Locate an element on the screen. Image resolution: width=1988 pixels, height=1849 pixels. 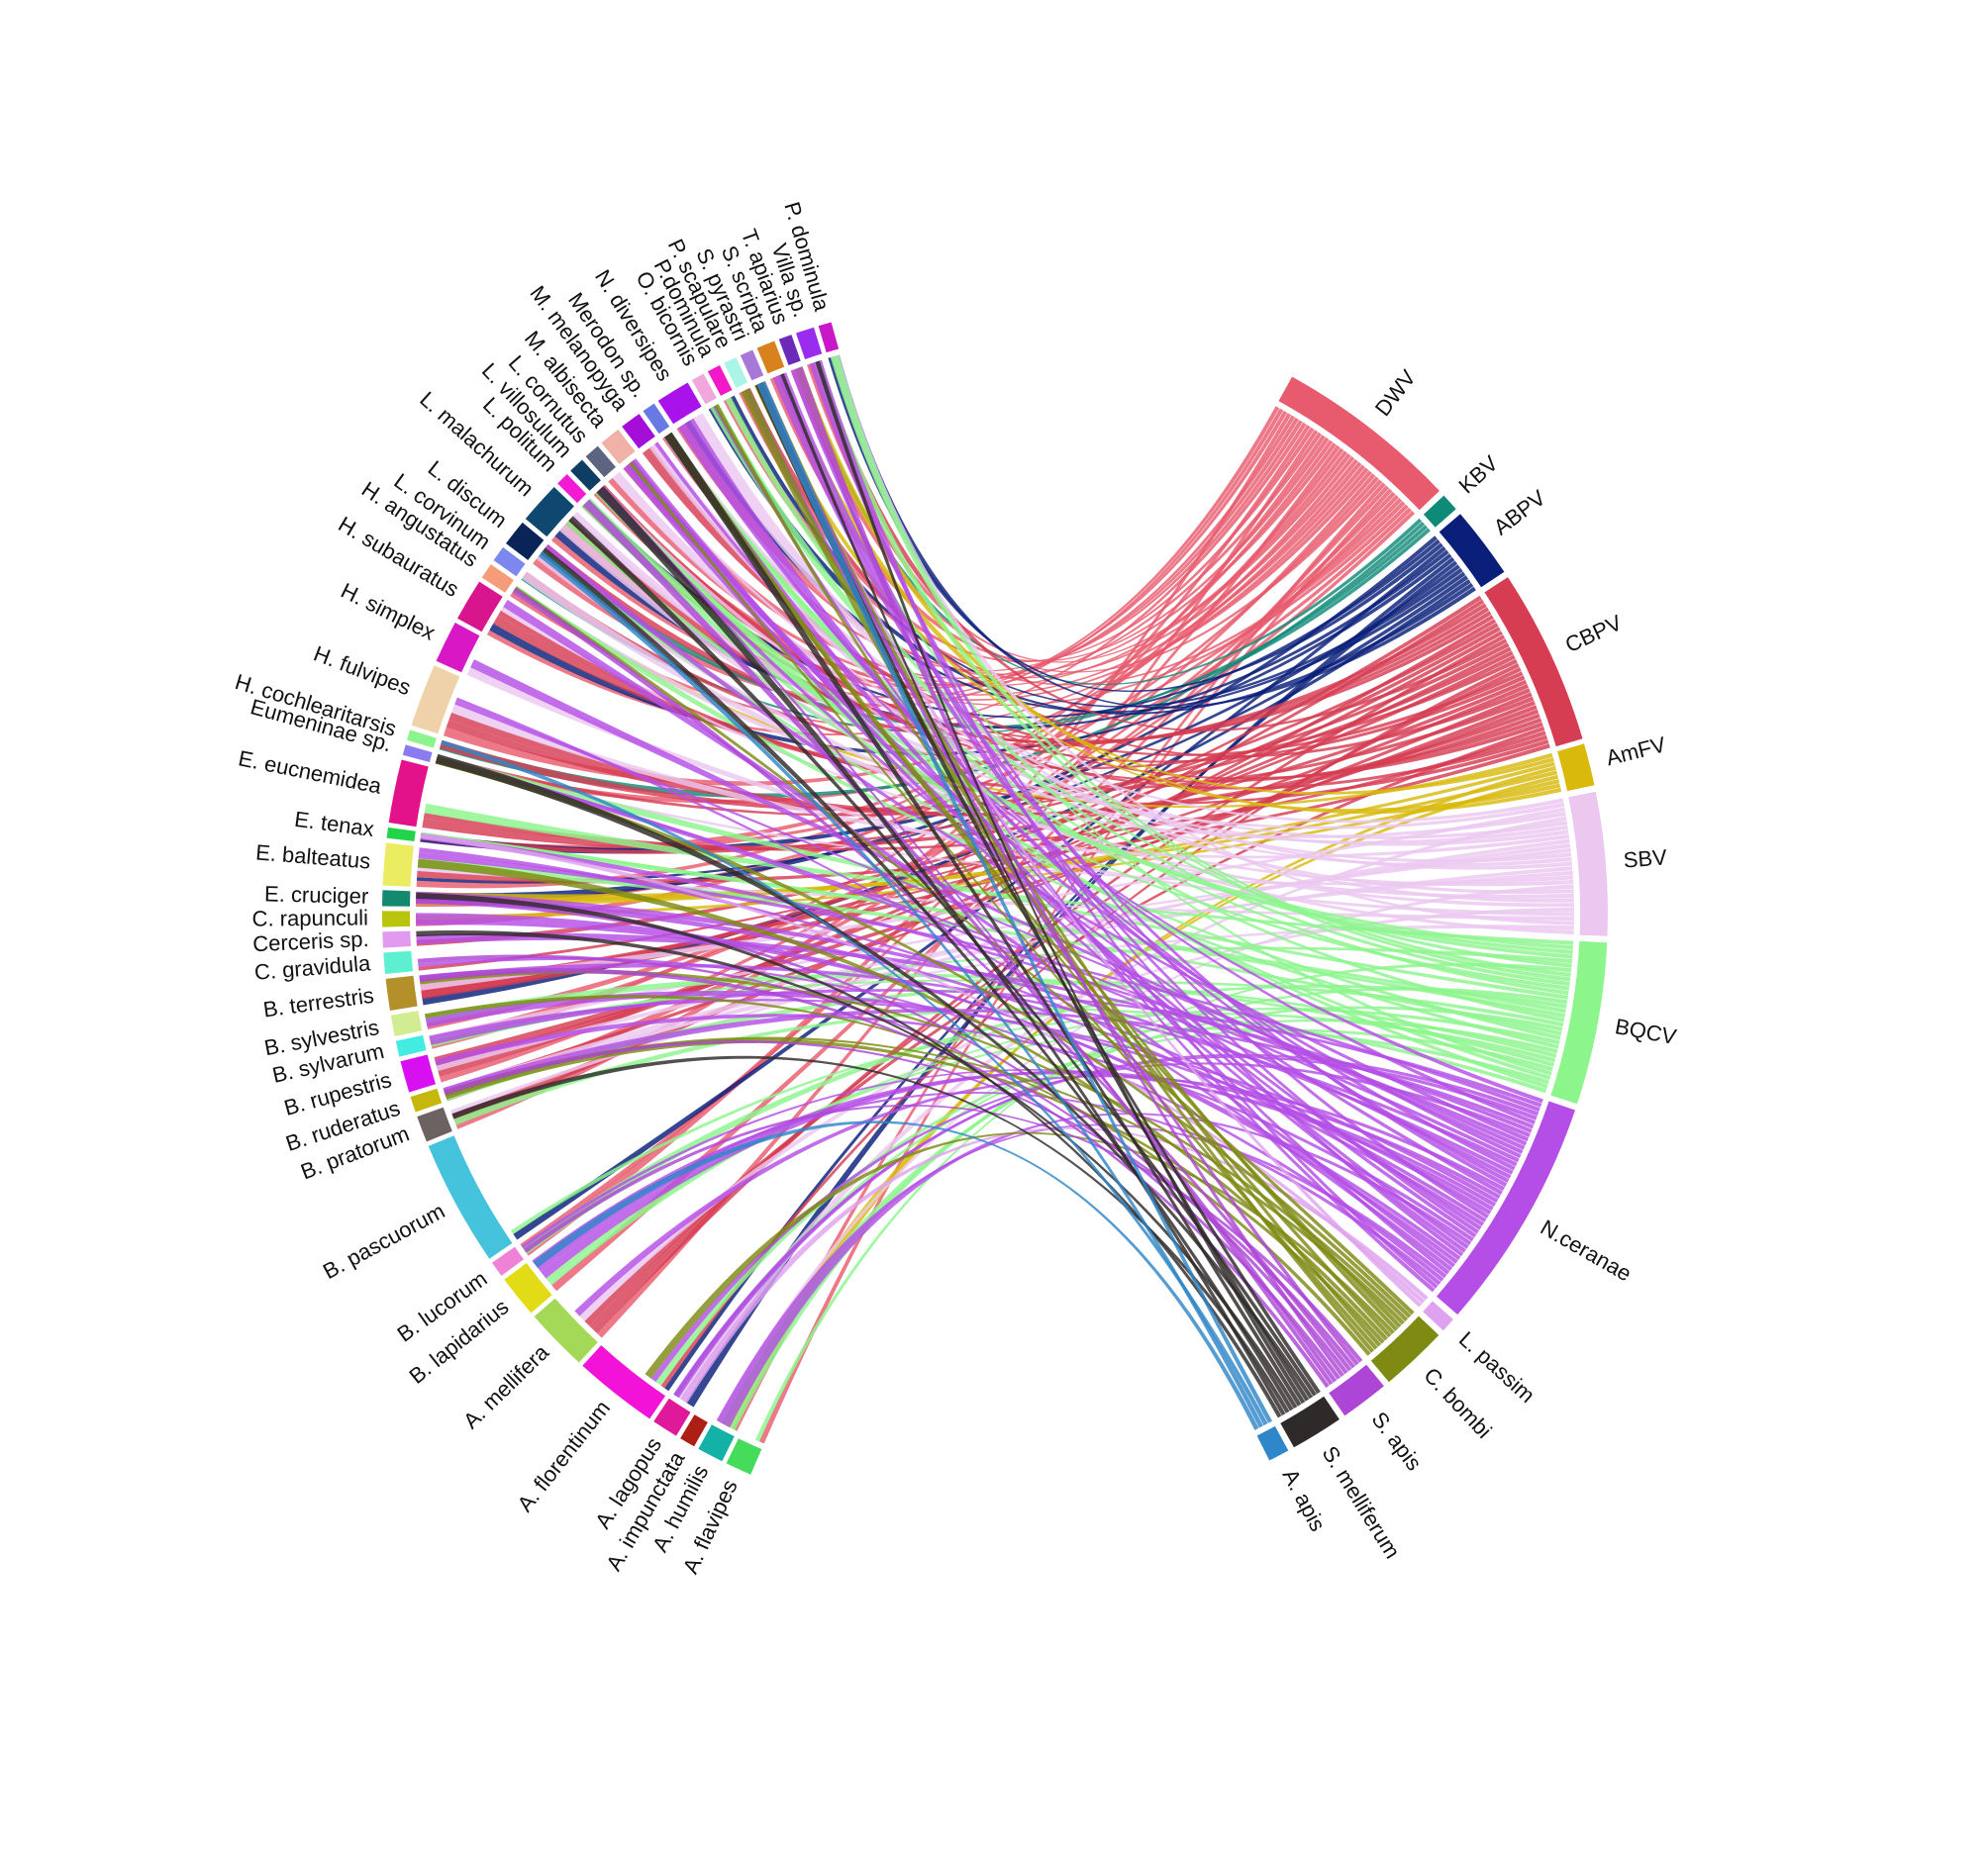
pathogen-label-cbpv: CBPV is located at coordinates (1593, 633).